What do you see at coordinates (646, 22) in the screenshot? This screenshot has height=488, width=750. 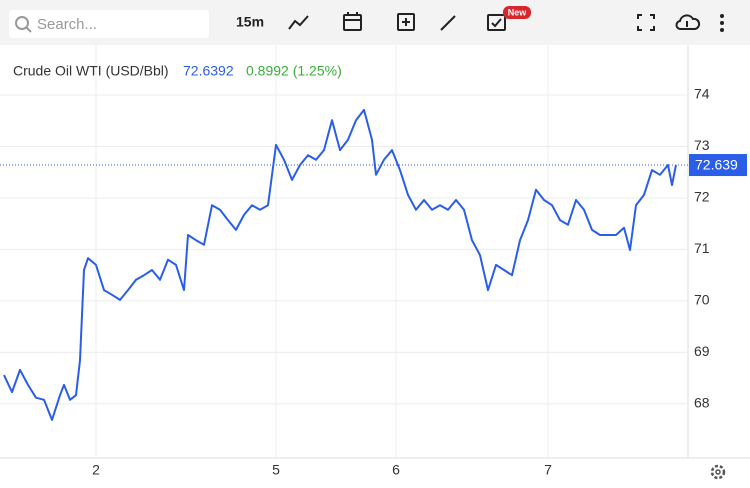 I see `fullscreen-icon` at bounding box center [646, 22].